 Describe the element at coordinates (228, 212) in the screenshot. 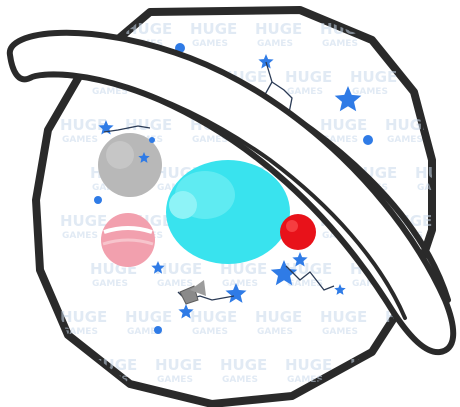

I see `cyan-planet-icon` at that location.